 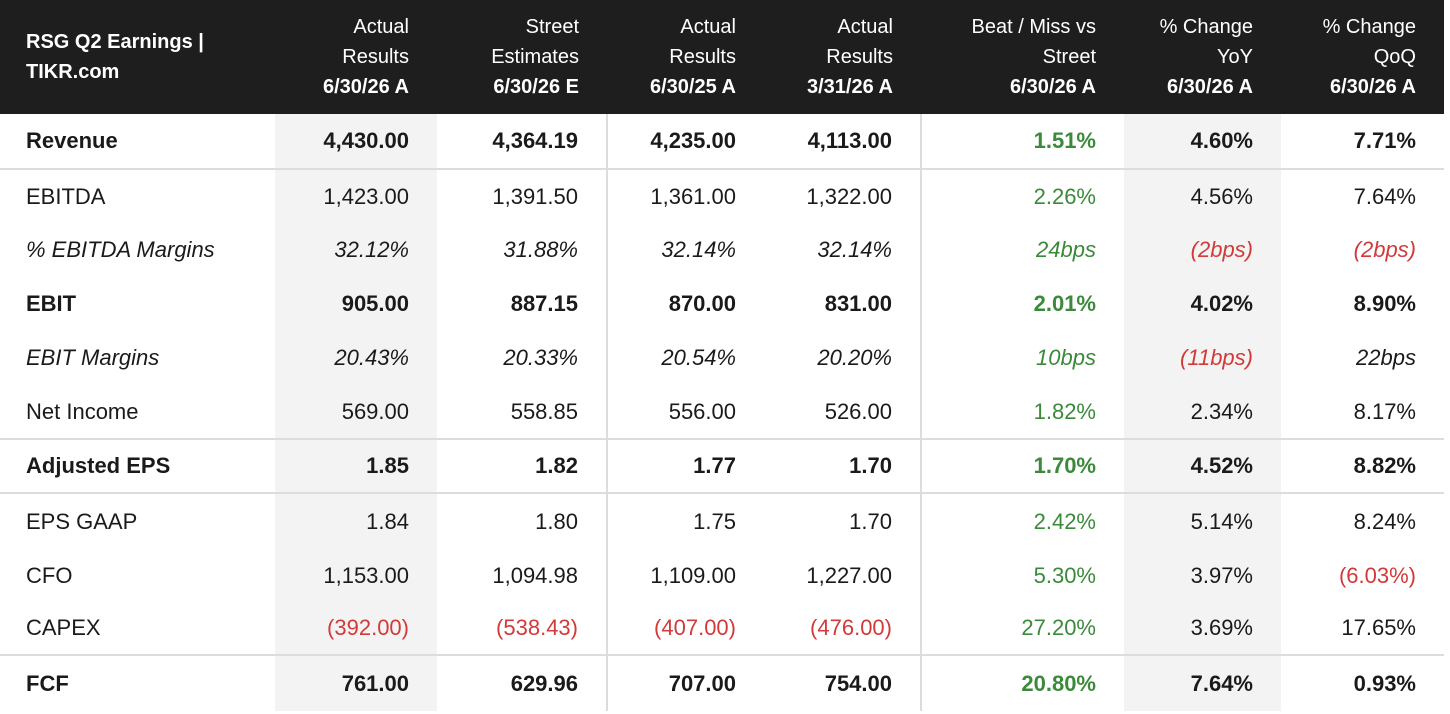 What do you see at coordinates (849, 575) in the screenshot?
I see `cell-prior-quarter: 1,227.00` at bounding box center [849, 575].